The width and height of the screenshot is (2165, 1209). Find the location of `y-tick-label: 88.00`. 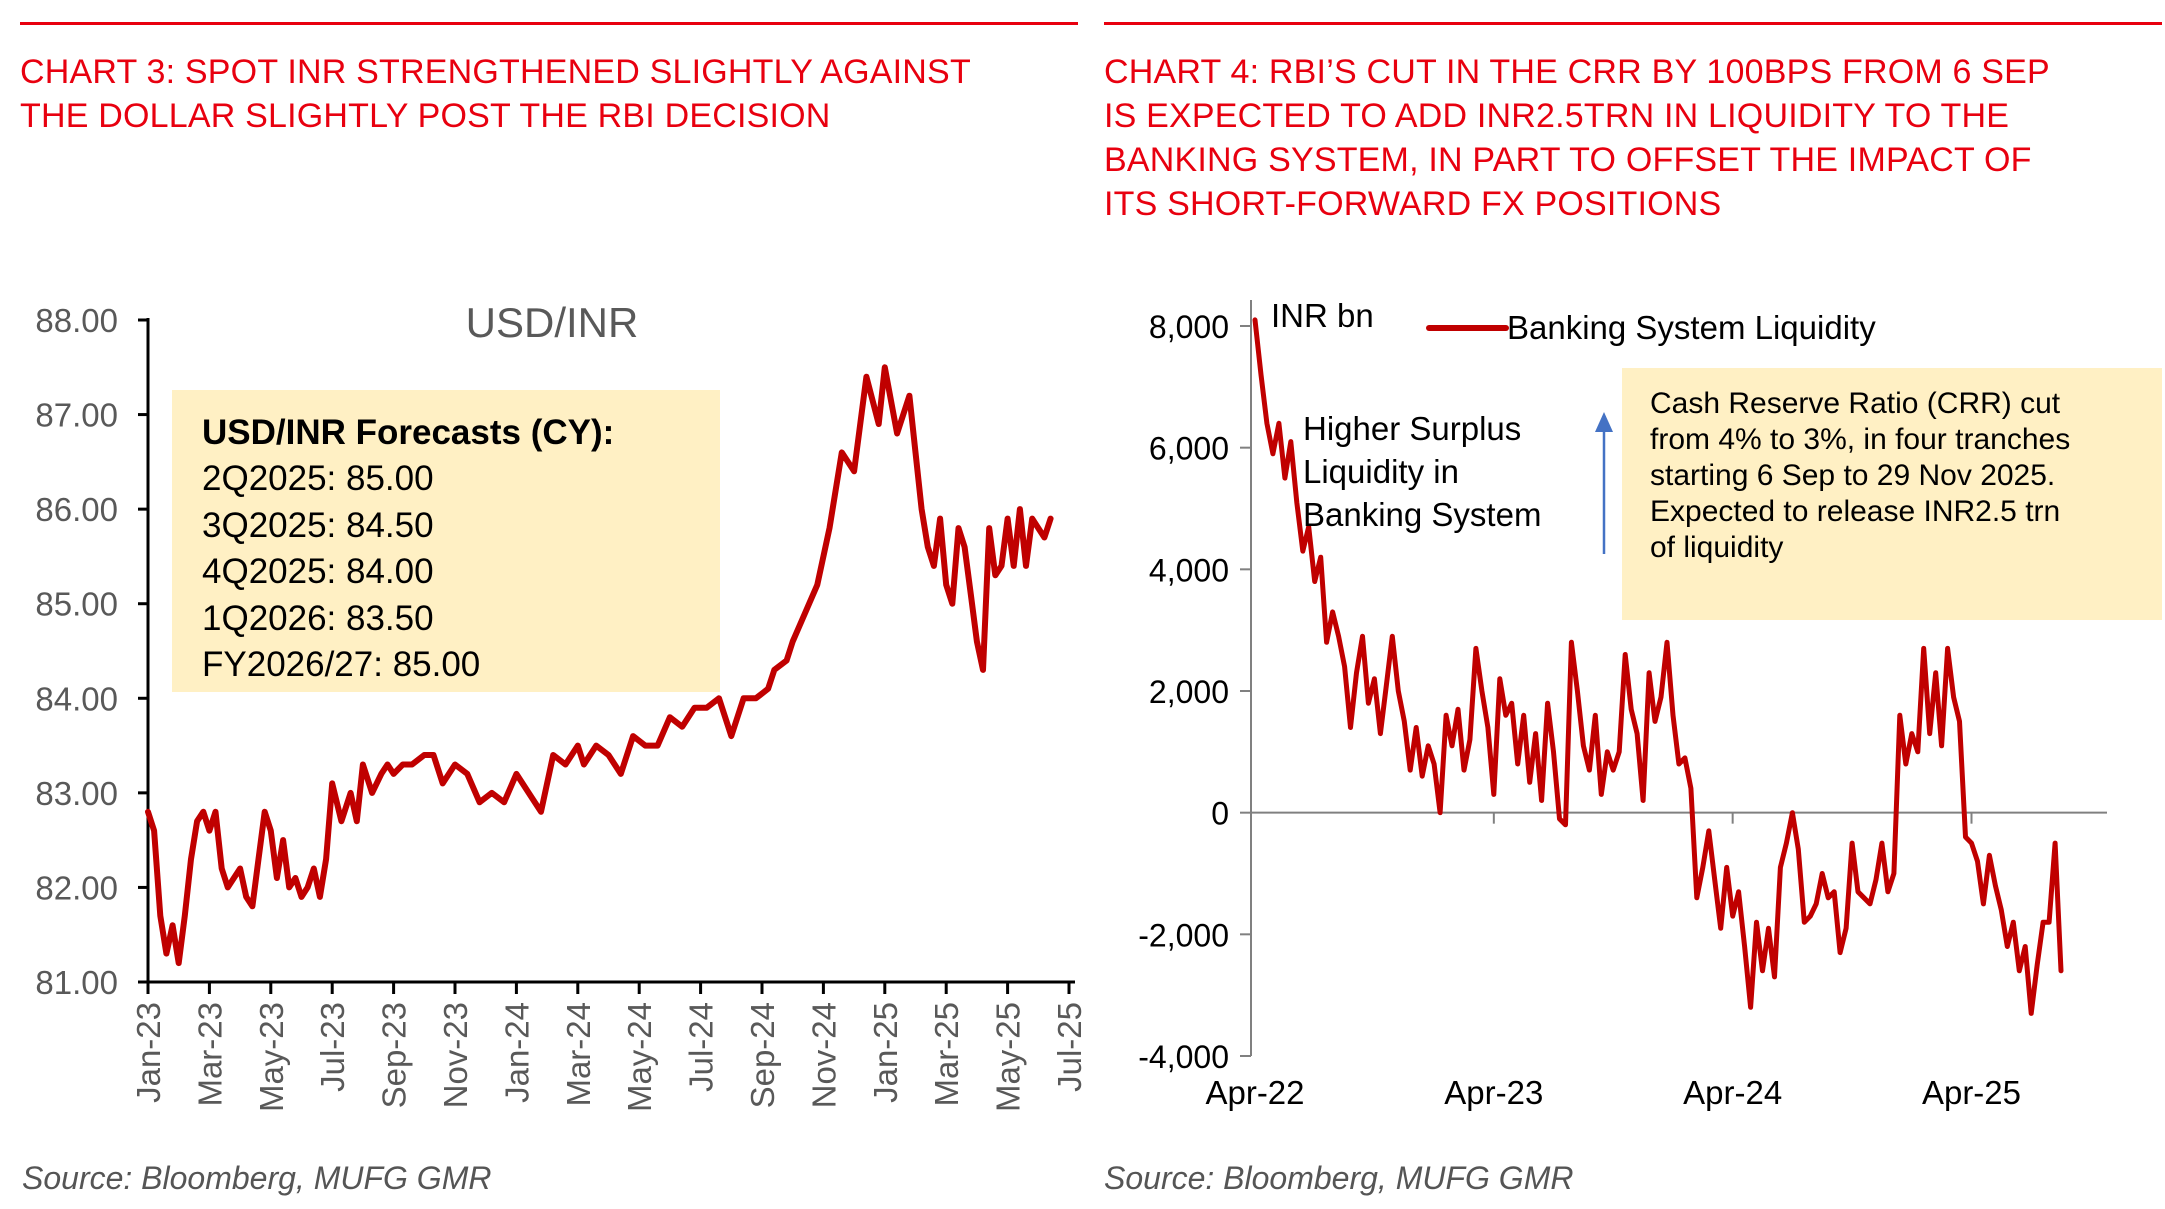

y-tick-label: 88.00 is located at coordinates (76, 320).